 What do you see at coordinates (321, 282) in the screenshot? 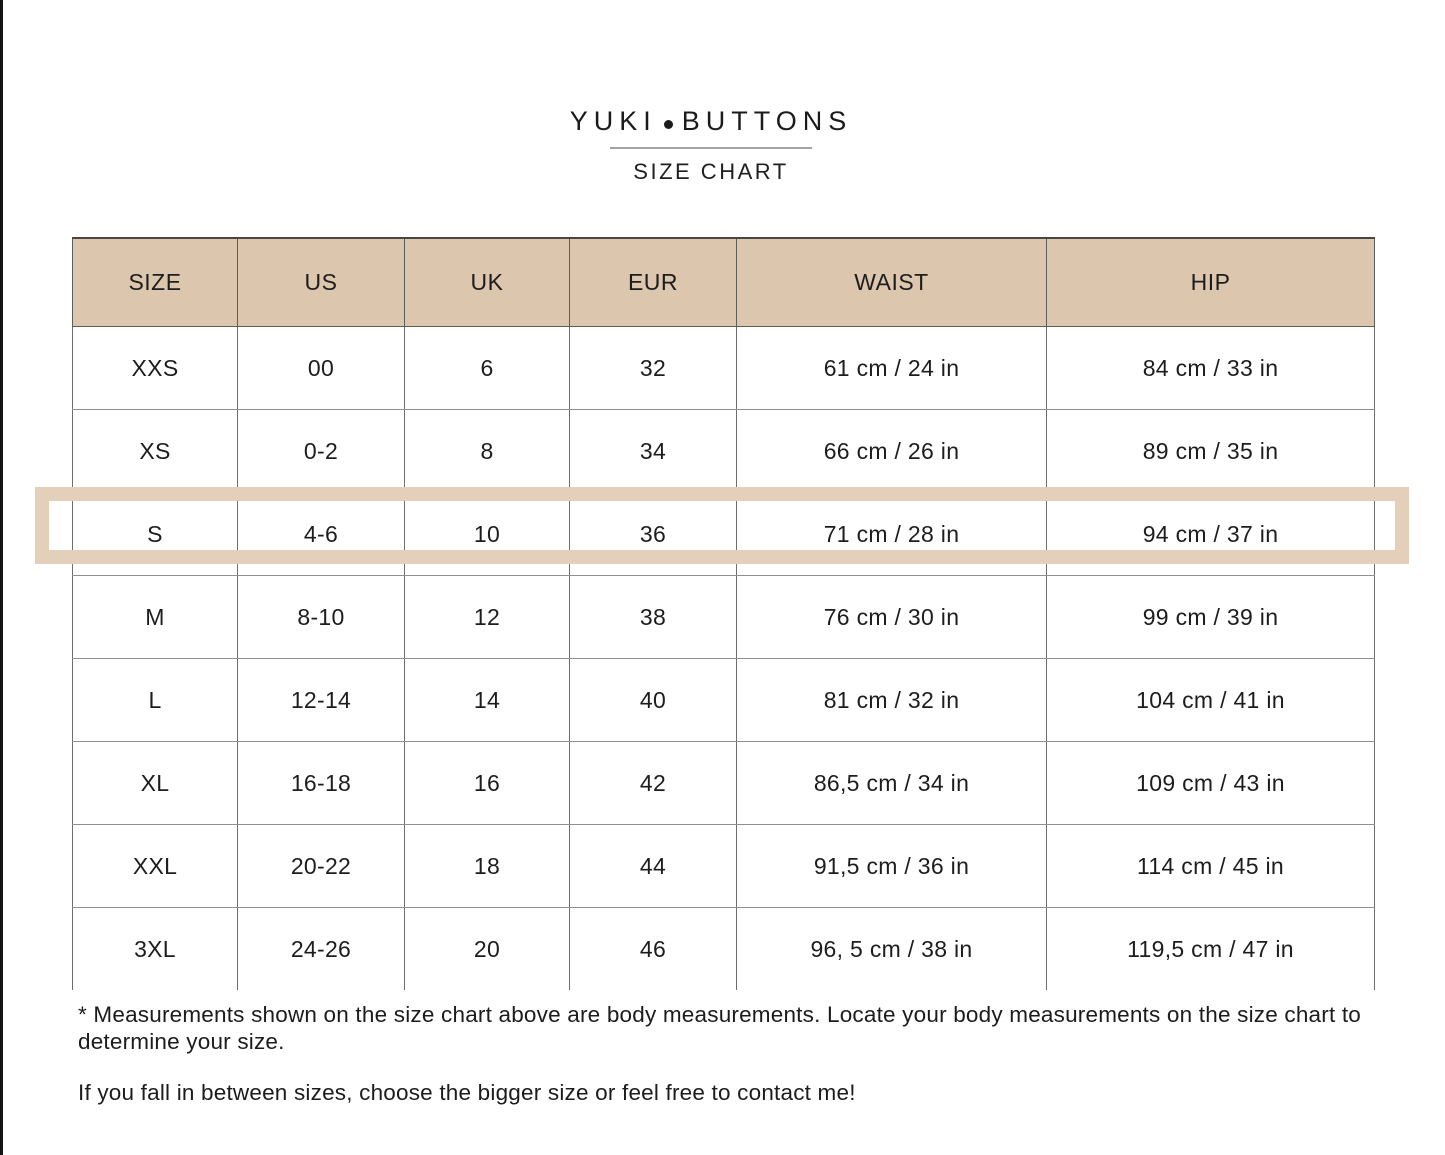
I see `col-header-us: US` at bounding box center [321, 282].